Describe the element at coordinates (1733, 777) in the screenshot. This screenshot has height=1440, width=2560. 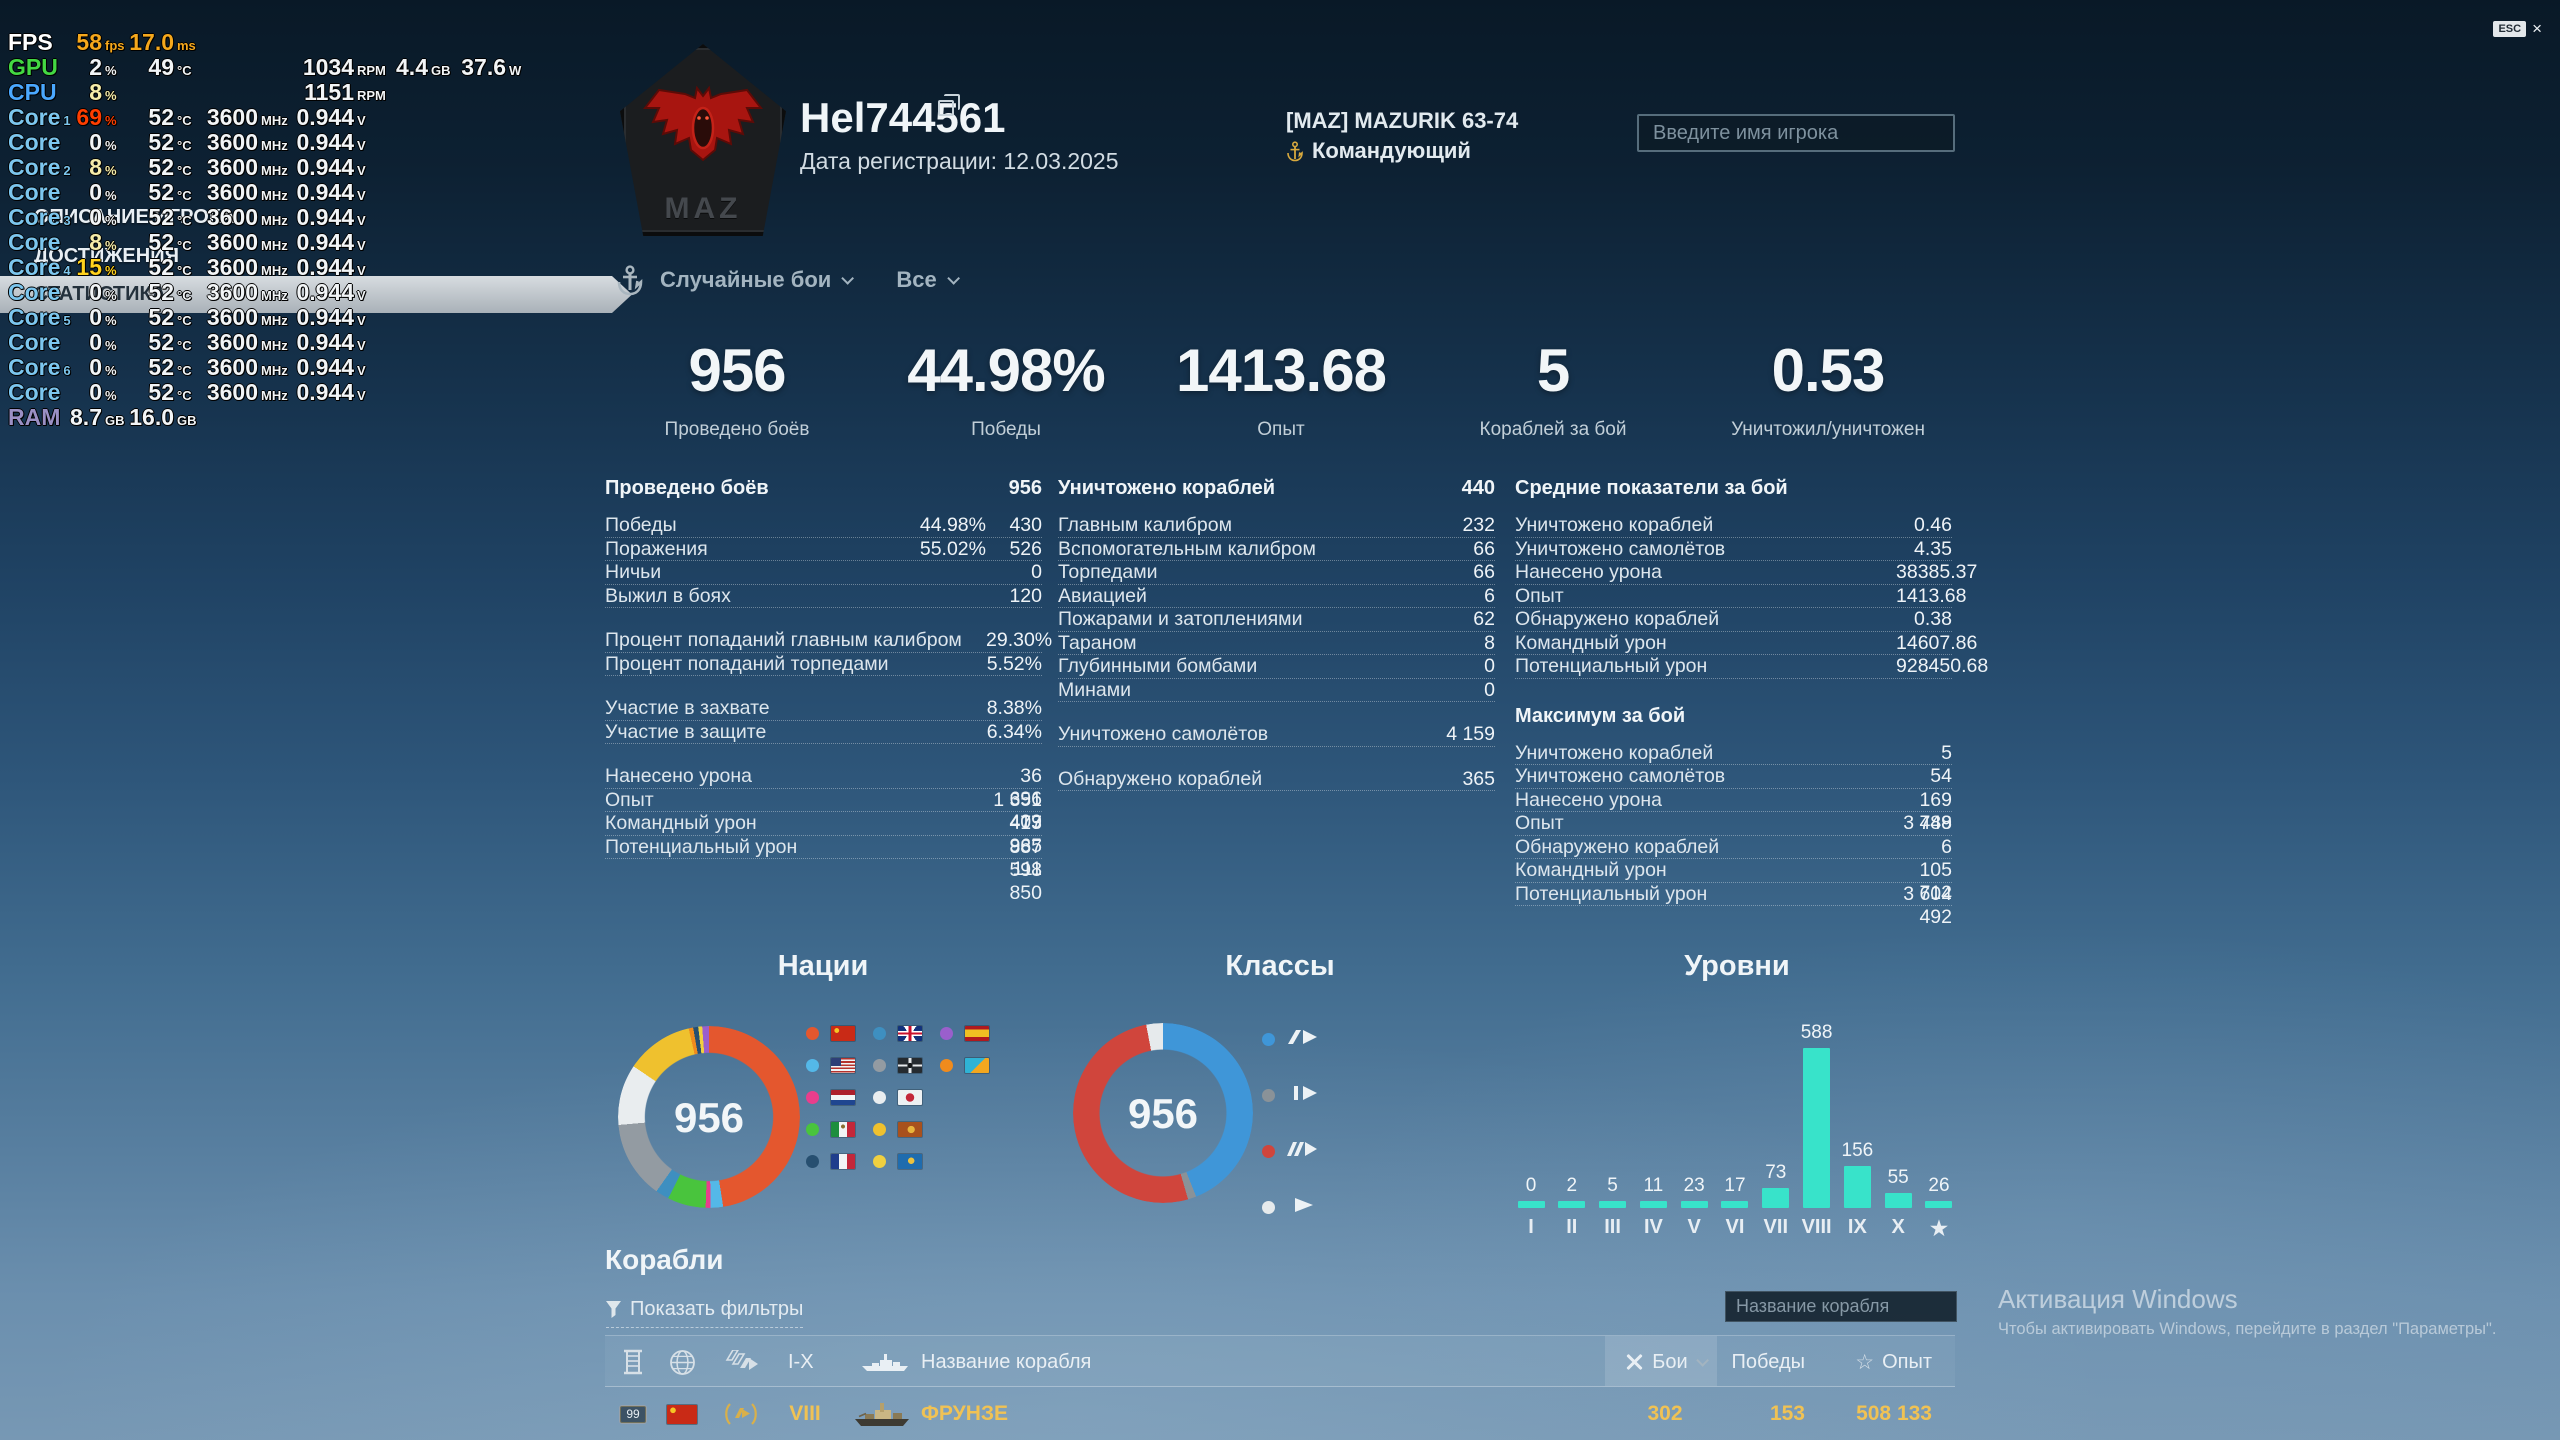
I see `stat-row: Уничтожено самолётов 54` at that location.